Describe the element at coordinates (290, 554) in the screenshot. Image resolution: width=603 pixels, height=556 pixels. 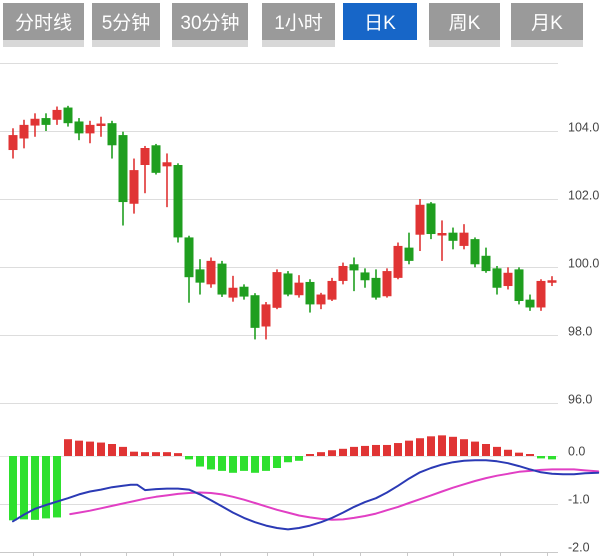
I see `bottom-axis-ticks` at that location.